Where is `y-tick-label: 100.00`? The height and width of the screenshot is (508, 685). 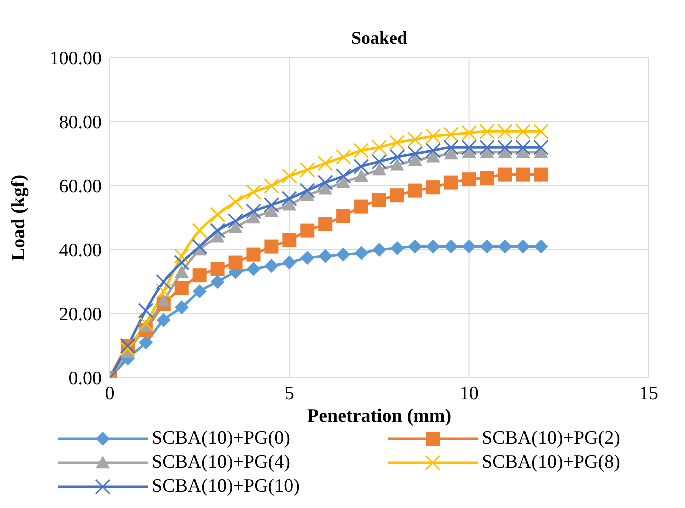 y-tick-label: 100.00 is located at coordinates (76, 59).